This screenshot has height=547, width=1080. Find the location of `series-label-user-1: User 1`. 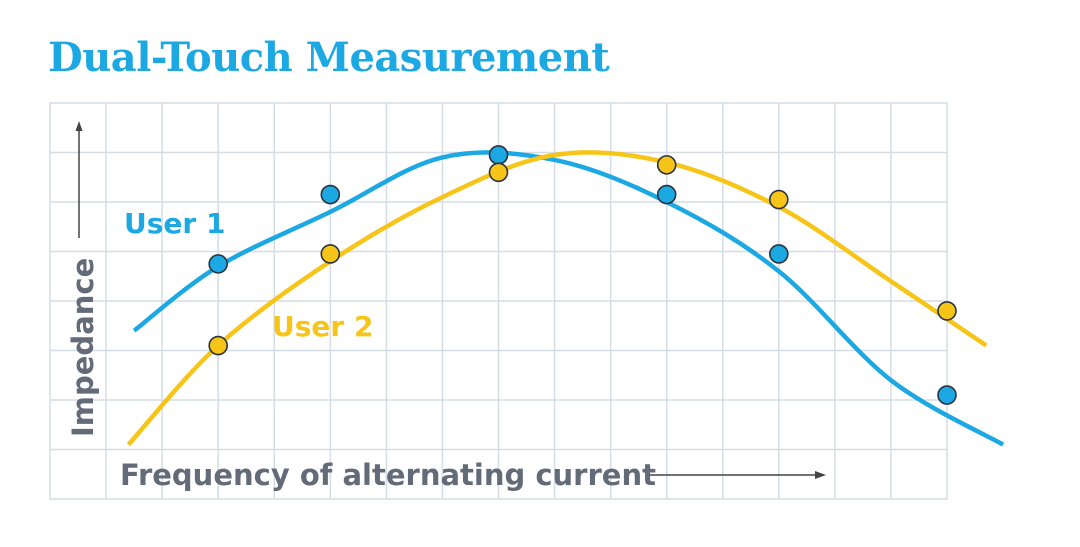

series-label-user-1: User 1 is located at coordinates (174, 223).